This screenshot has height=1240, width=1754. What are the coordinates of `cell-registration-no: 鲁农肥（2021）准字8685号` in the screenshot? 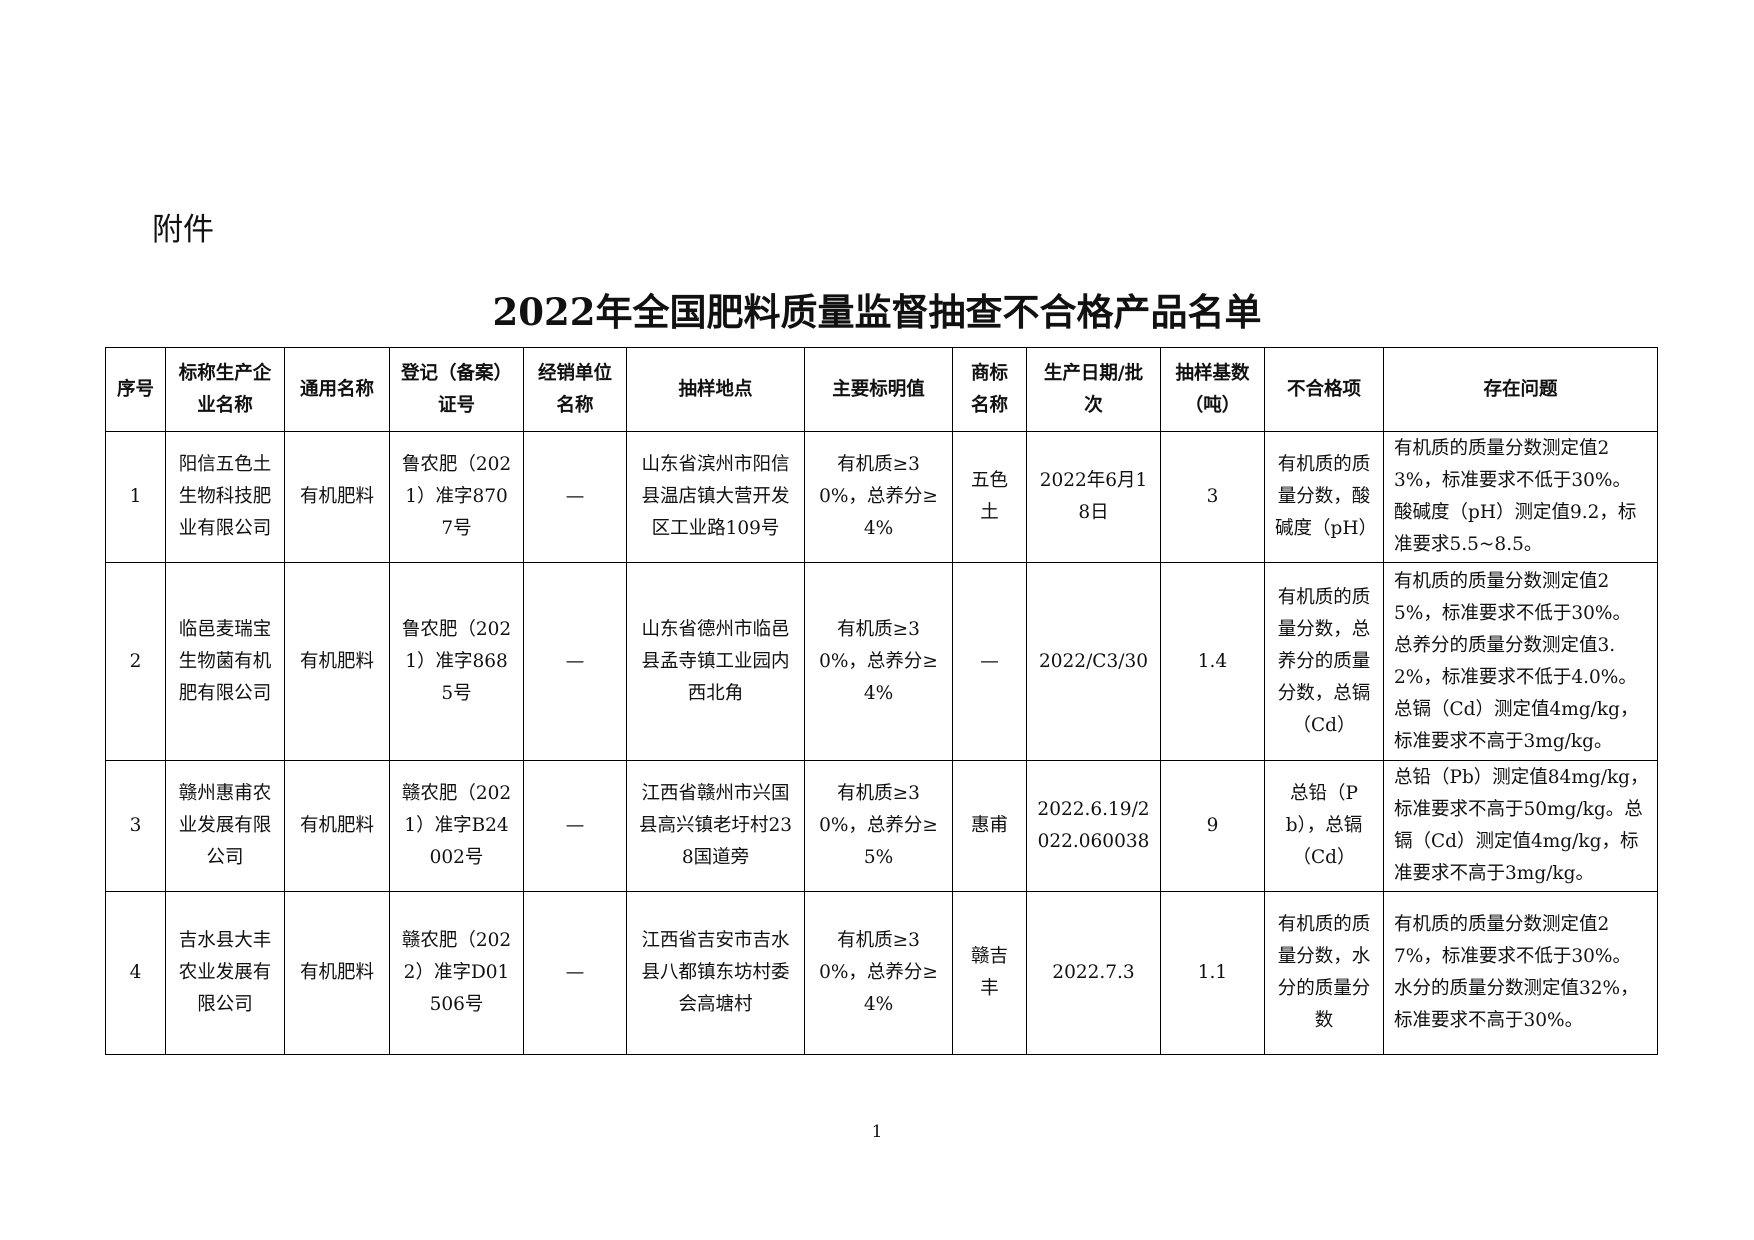 It's located at (456, 661).